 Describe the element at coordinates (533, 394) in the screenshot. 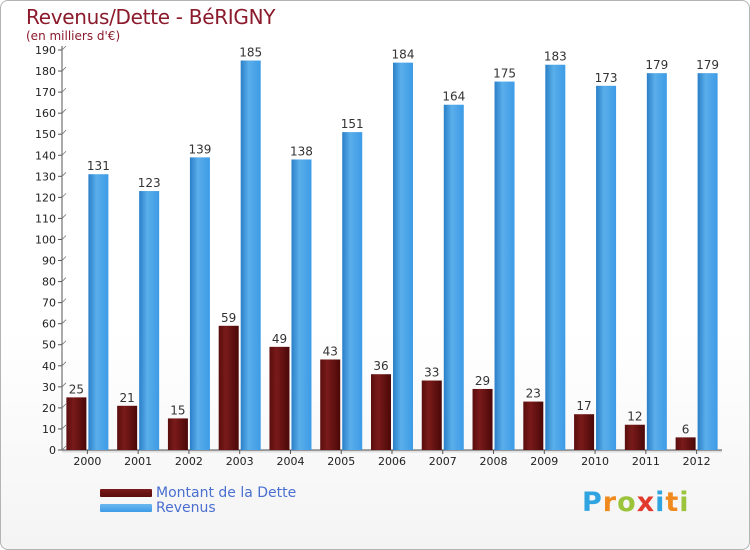

I see `data-label-dette: 23` at that location.